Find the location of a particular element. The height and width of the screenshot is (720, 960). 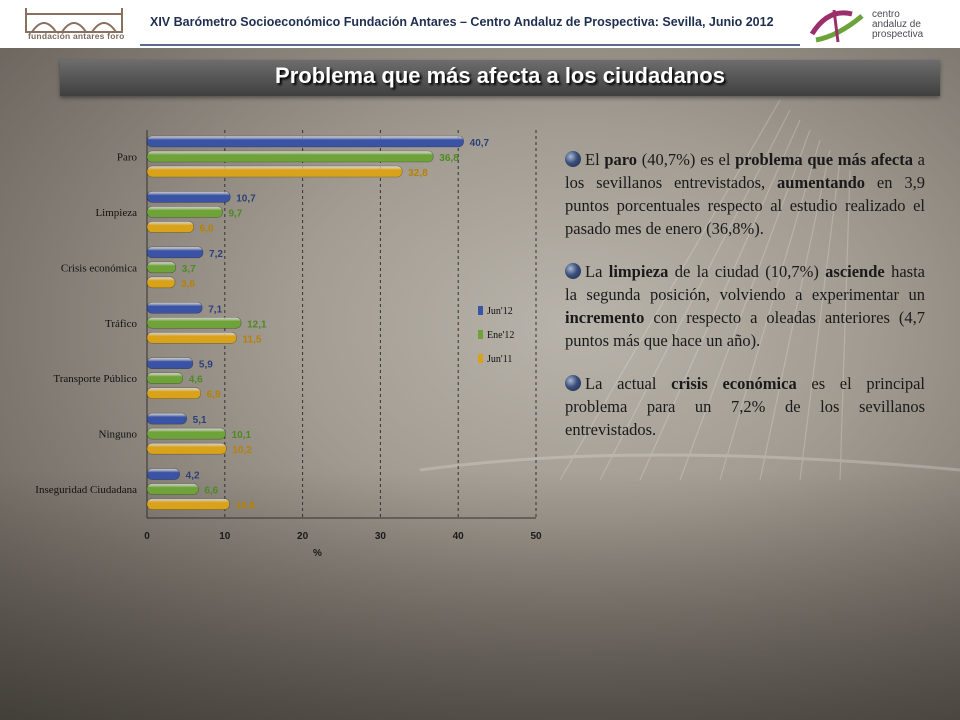

bar-value-label: 10,2 is located at coordinates (242, 450).